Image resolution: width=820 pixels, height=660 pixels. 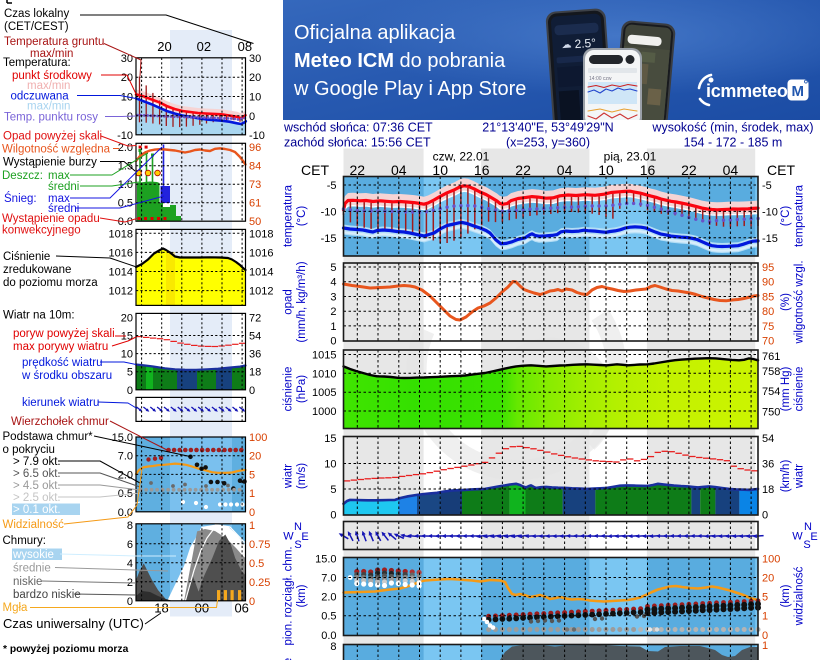 I want to click on svg-text: 1005, so click(x=324, y=393).